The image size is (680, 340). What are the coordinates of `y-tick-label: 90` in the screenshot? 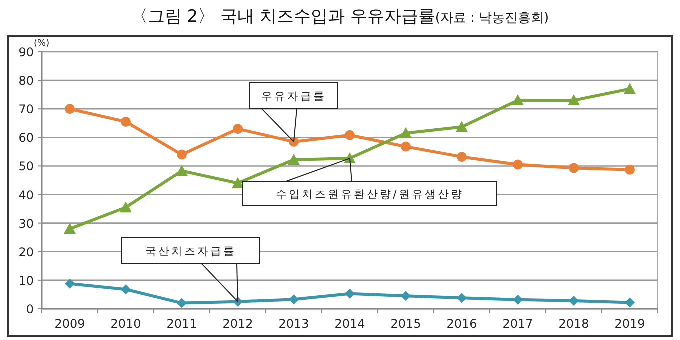 It's located at (26, 53).